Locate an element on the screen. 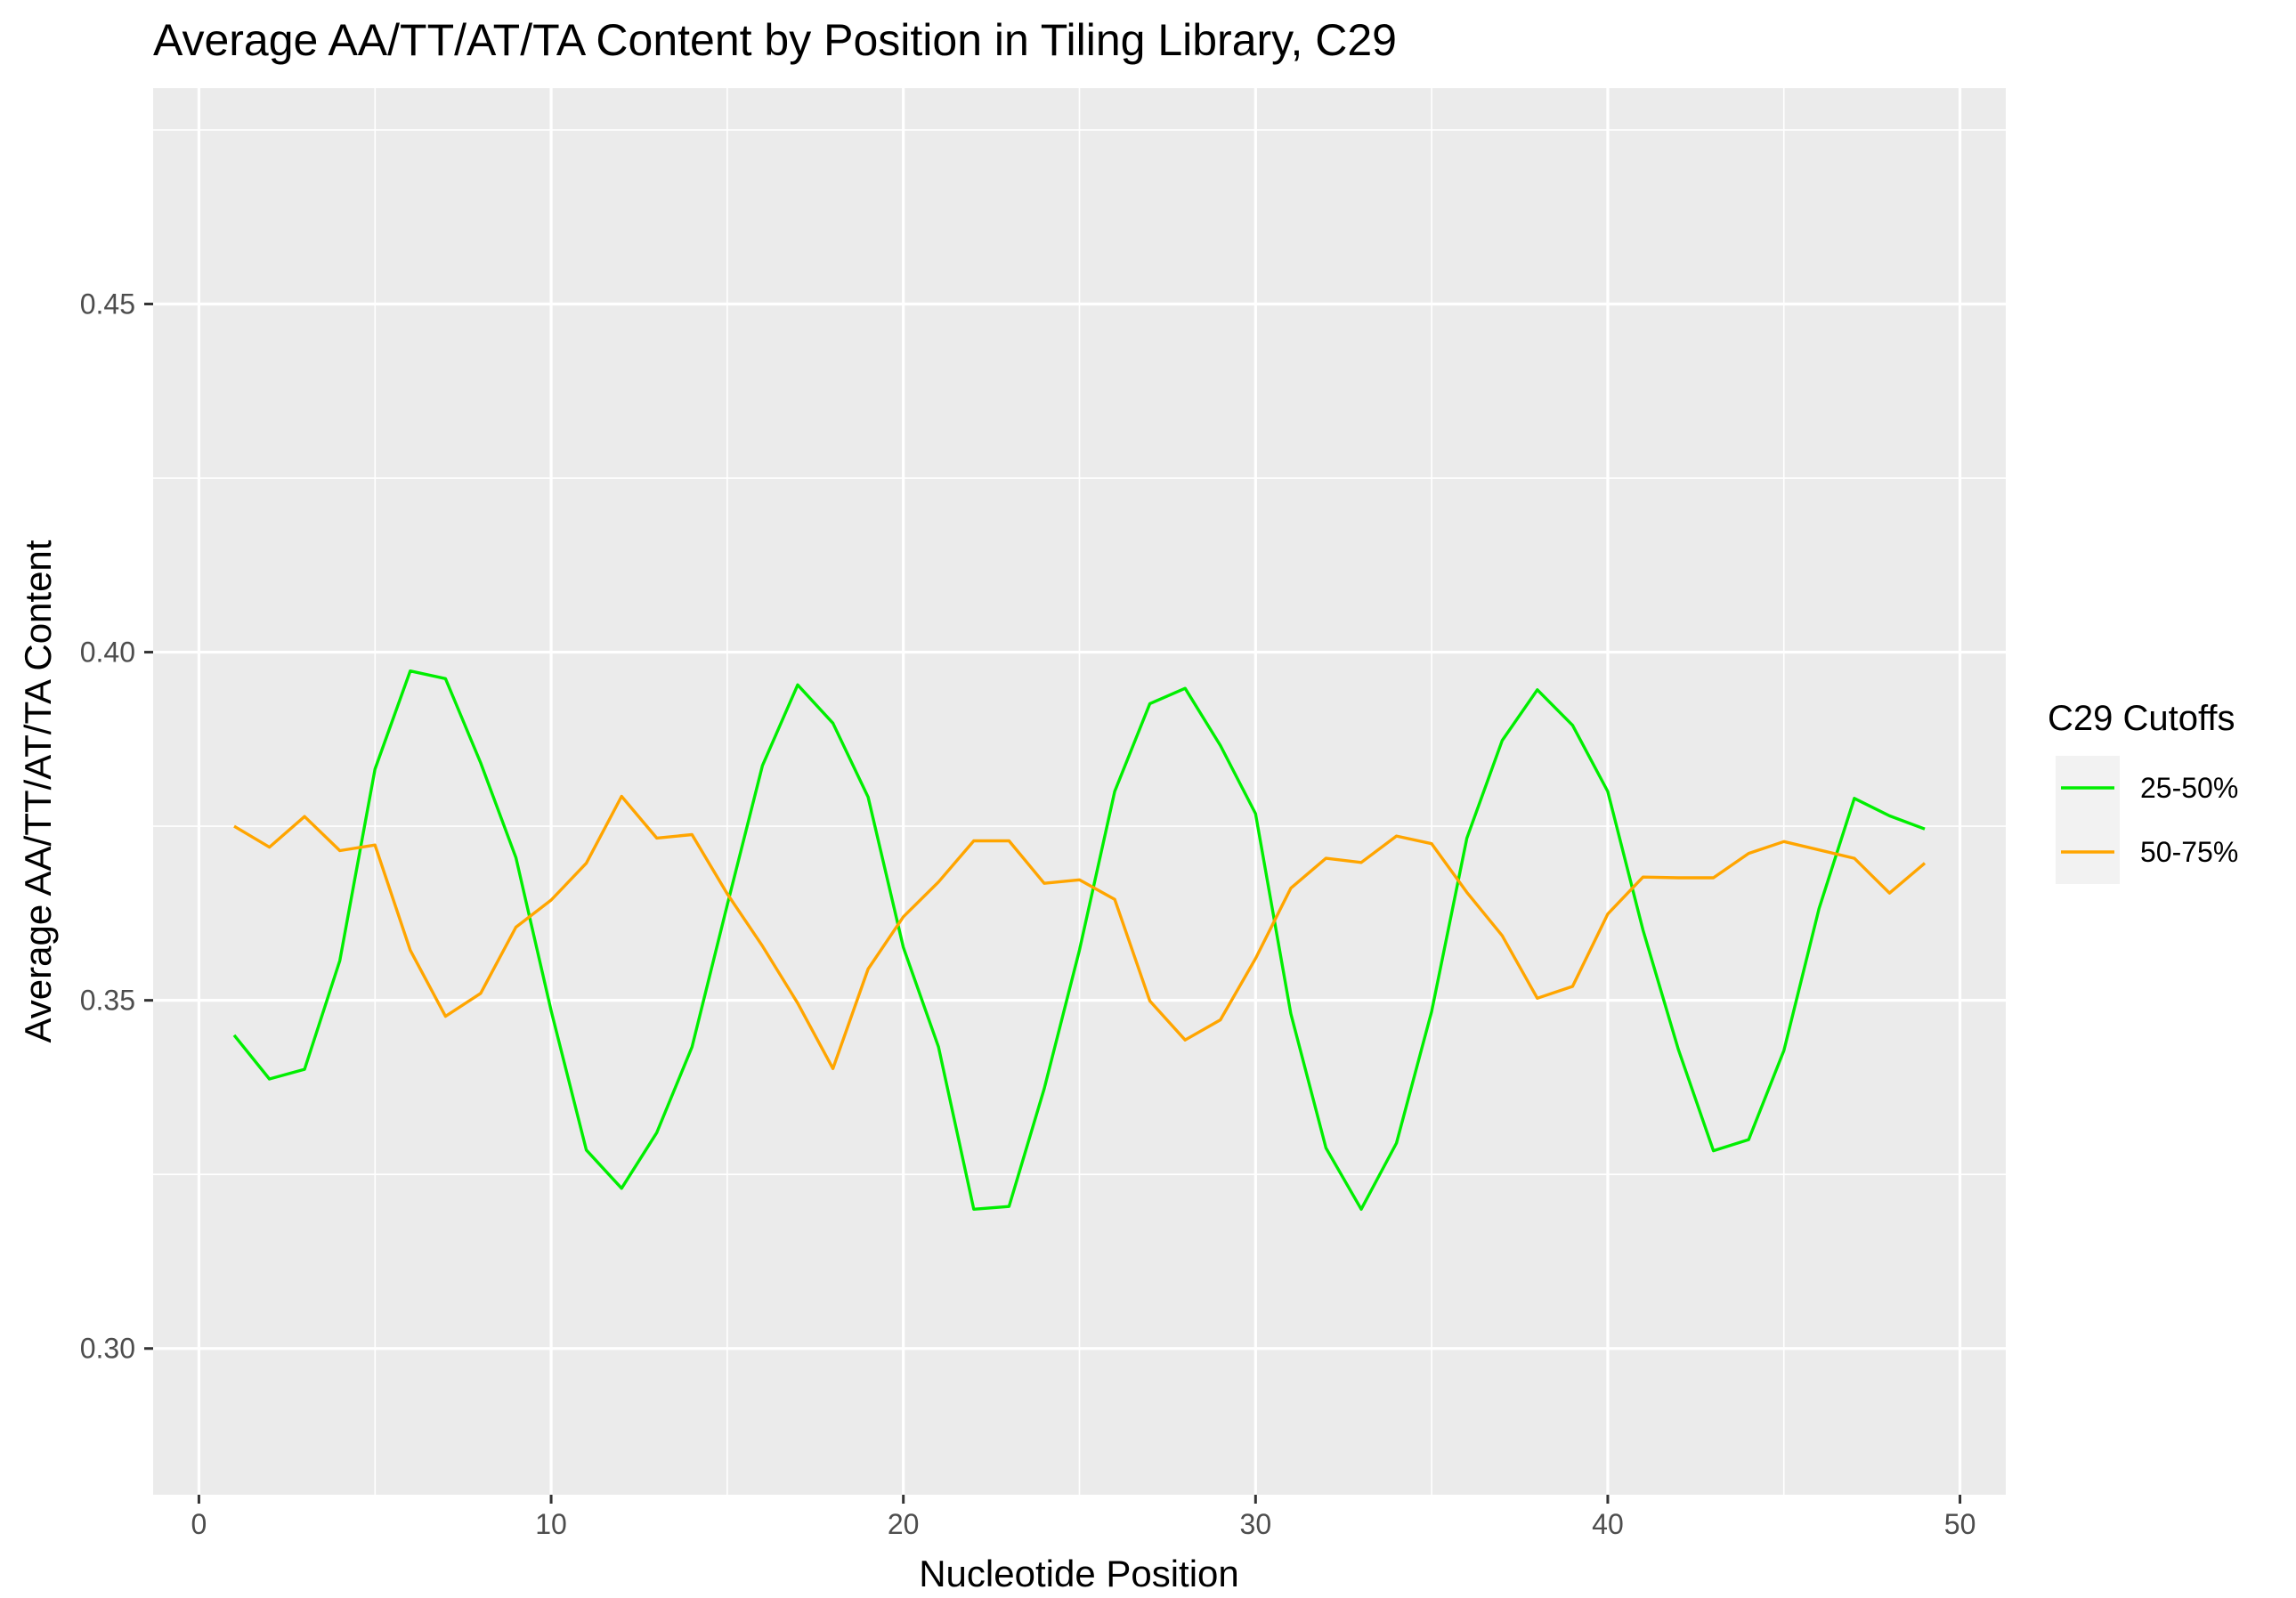  x-axis: 0 10 20 30 40 50 is located at coordinates (1083, 1517).